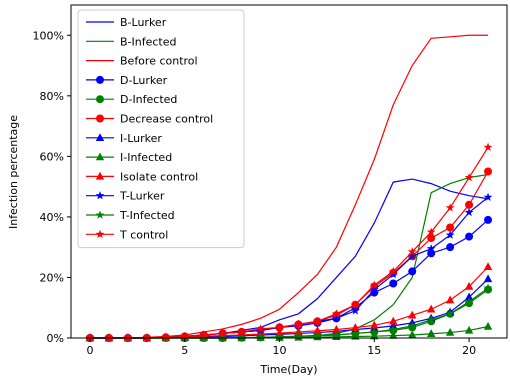 The image size is (510, 379). I want to click on legend-item-t-lurker: T-Lurker, so click(125, 196).